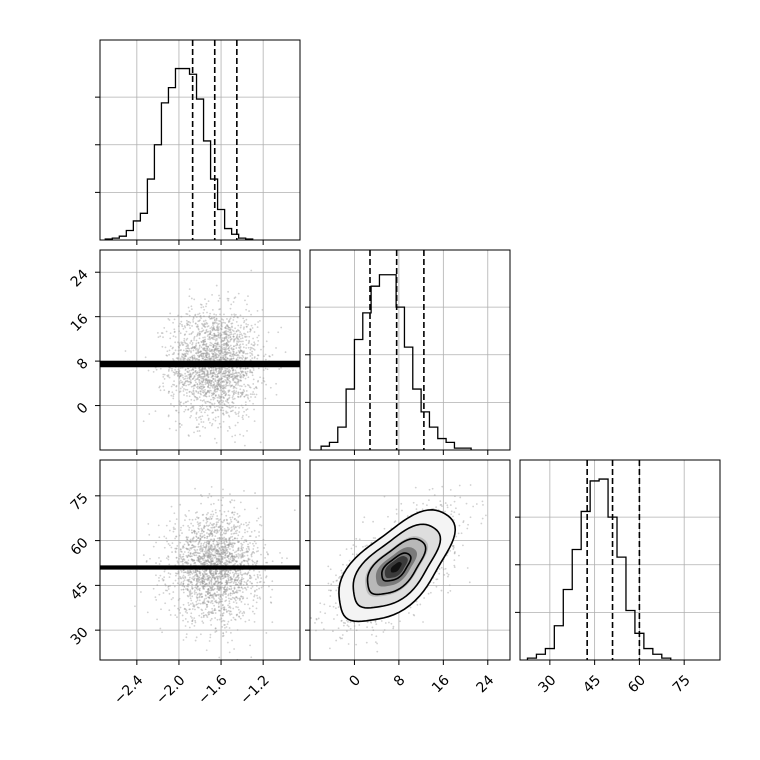  I want to click on panel-background, so click(200, 140).